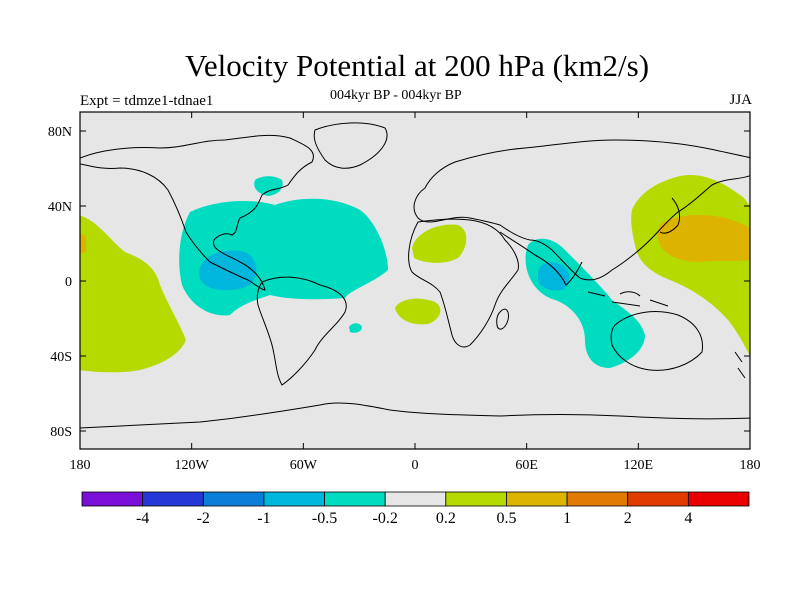 This screenshot has height=600, width=800. Describe the element at coordinates (142, 518) in the screenshot. I see `colorbar-label: -4` at that location.